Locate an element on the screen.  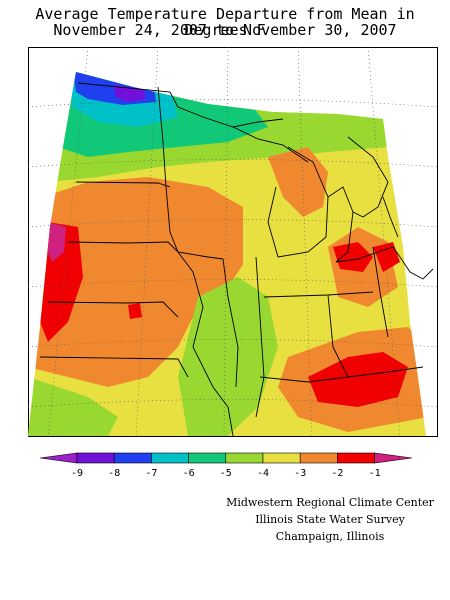
credit-location: Champaign, Illinois is located at coordinates (330, 536).